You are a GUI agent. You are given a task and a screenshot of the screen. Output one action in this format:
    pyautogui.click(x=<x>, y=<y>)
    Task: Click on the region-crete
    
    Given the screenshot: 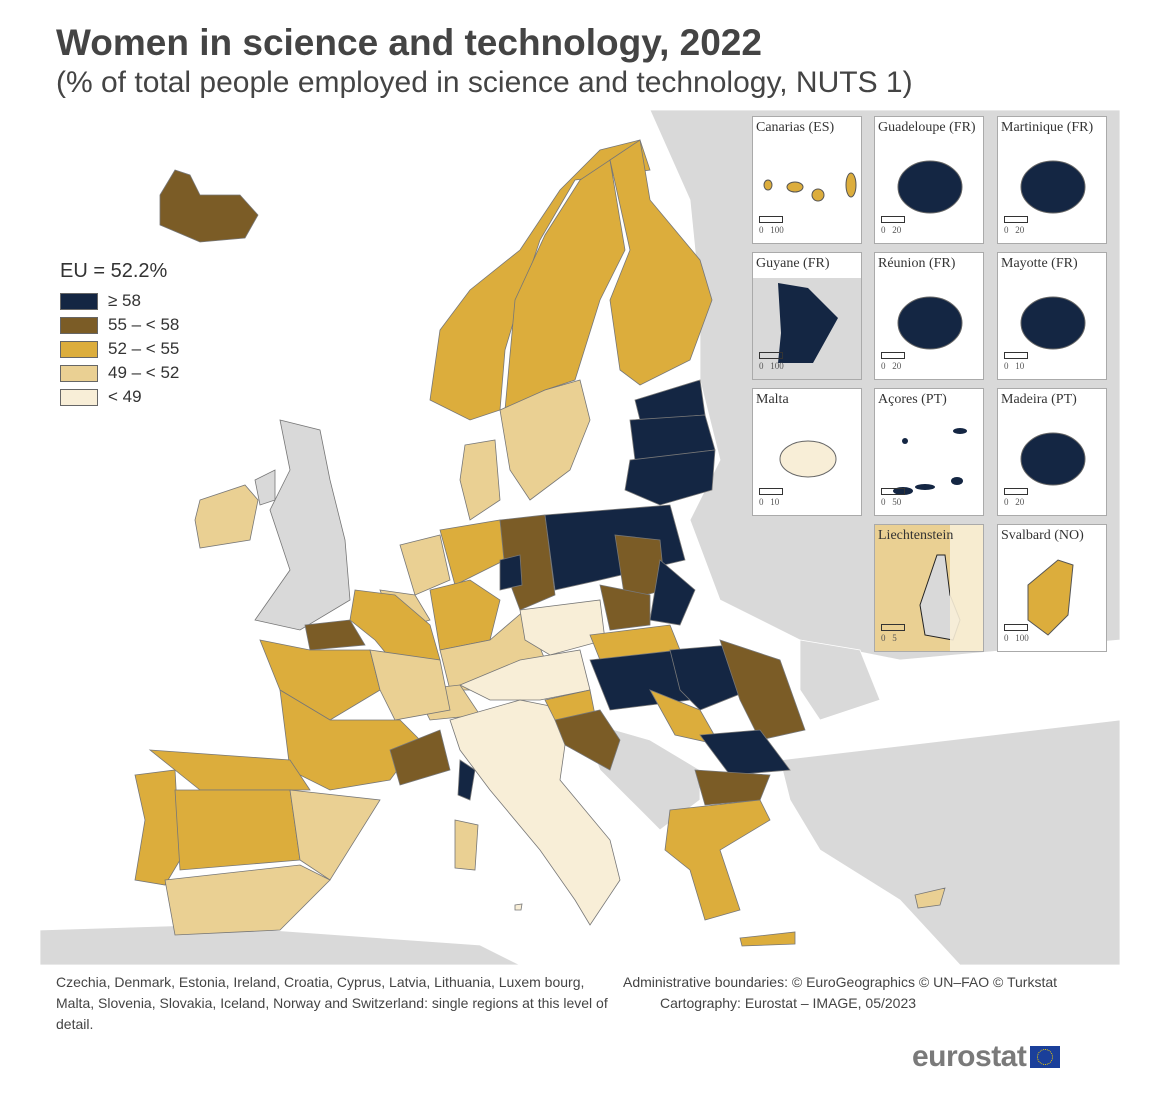 What is the action you would take?
    pyautogui.click(x=767, y=939)
    